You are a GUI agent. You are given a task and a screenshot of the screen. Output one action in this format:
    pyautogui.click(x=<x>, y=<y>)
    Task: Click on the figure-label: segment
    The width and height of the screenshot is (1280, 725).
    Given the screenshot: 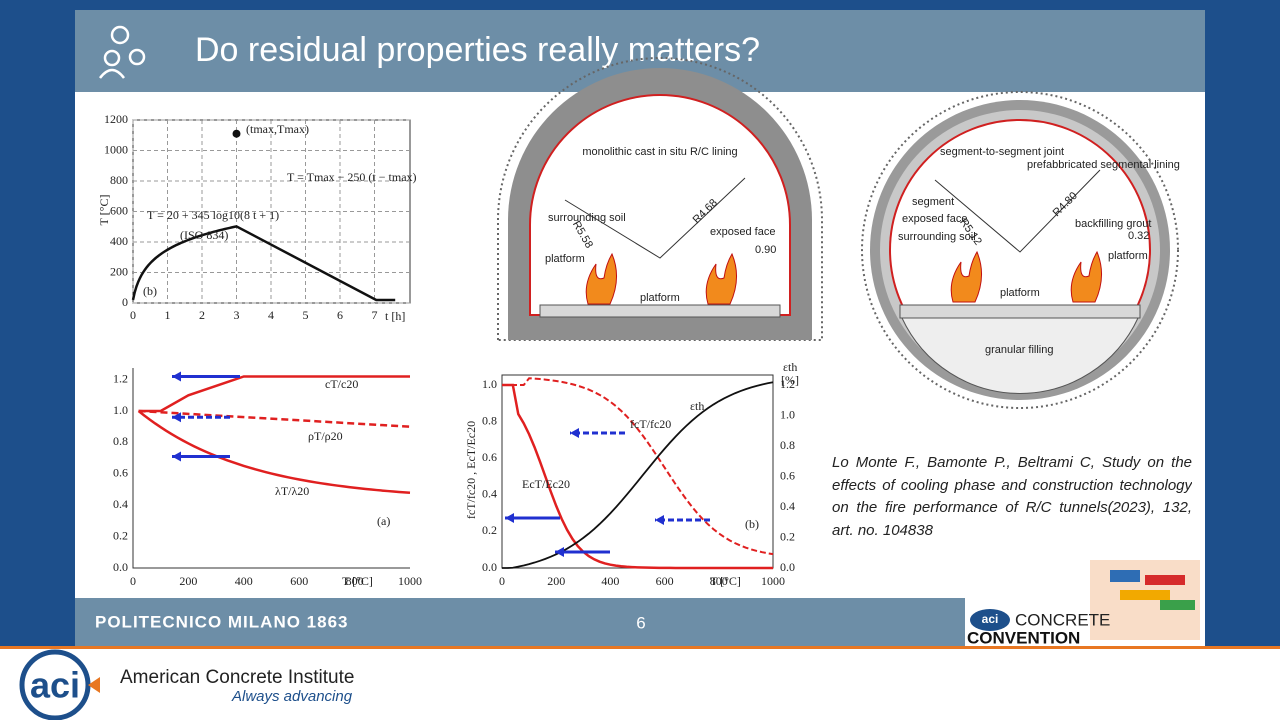 What is the action you would take?
    pyautogui.click(x=933, y=202)
    